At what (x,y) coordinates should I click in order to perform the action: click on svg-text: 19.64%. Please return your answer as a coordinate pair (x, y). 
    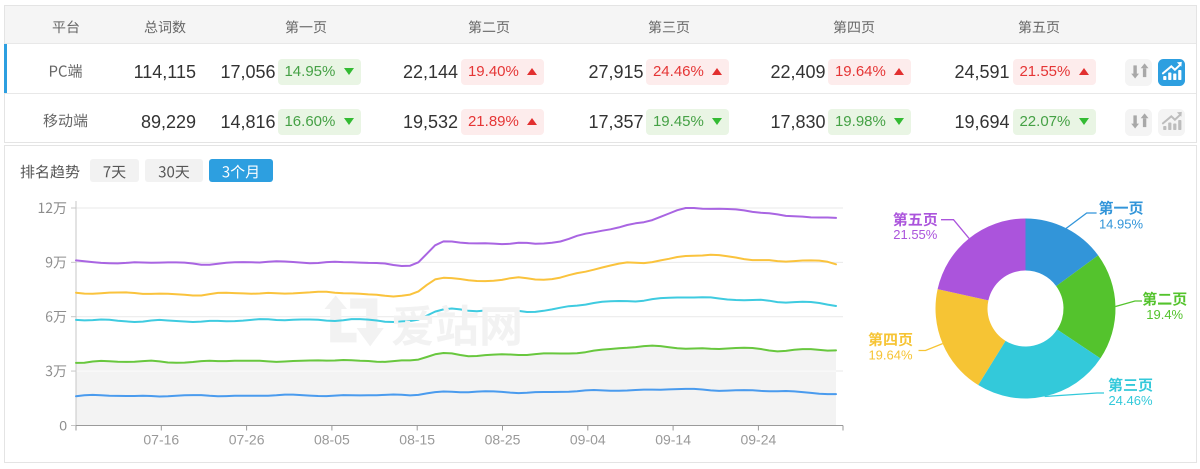
    Looking at the image, I should click on (890, 355).